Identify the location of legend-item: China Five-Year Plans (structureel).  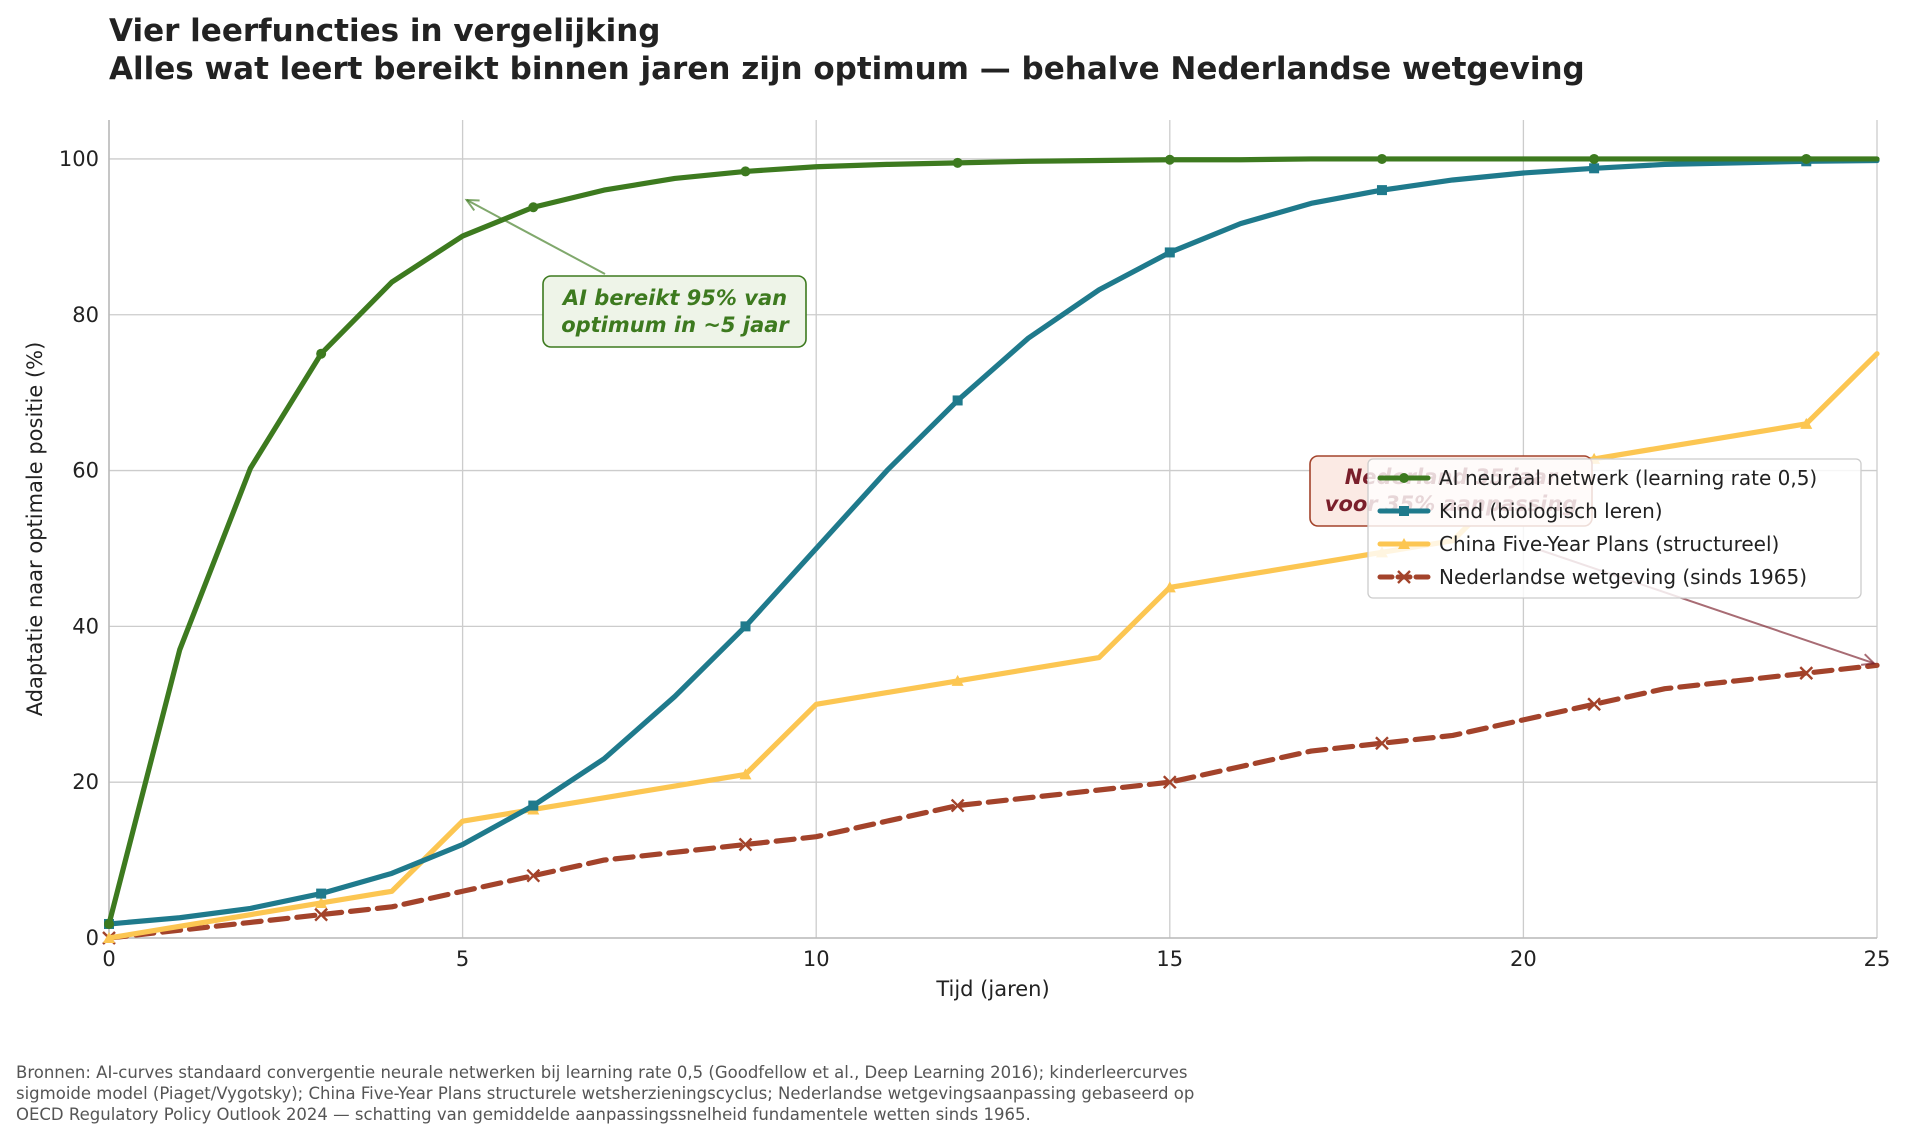
(1578, 544).